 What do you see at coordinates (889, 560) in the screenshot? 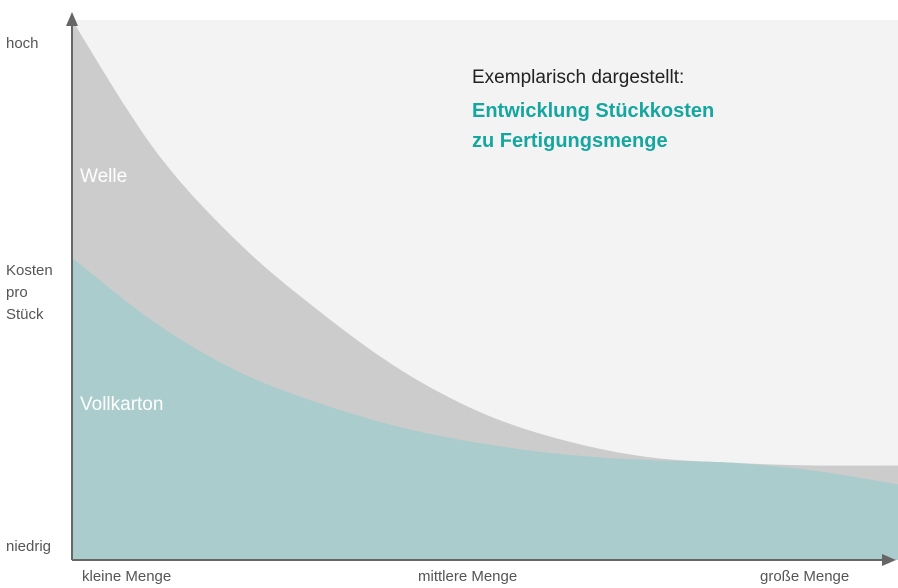
I see `x-axis-arrow-icon` at bounding box center [889, 560].